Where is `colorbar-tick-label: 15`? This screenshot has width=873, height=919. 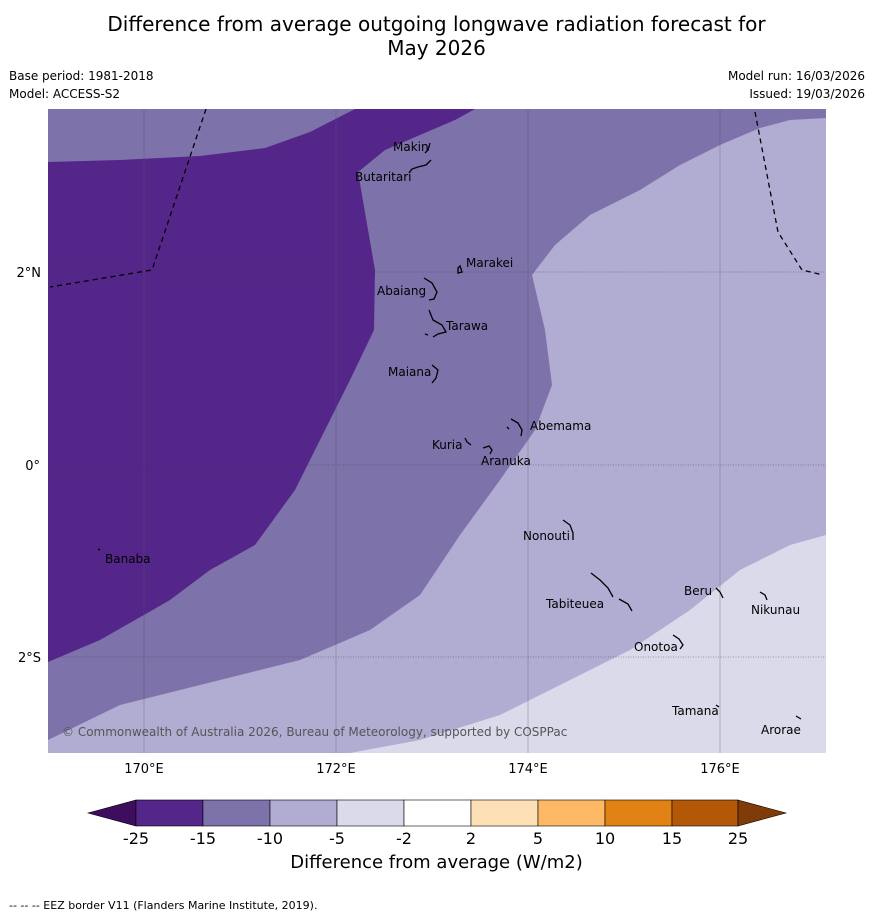
colorbar-tick-label: 15 is located at coordinates (672, 838).